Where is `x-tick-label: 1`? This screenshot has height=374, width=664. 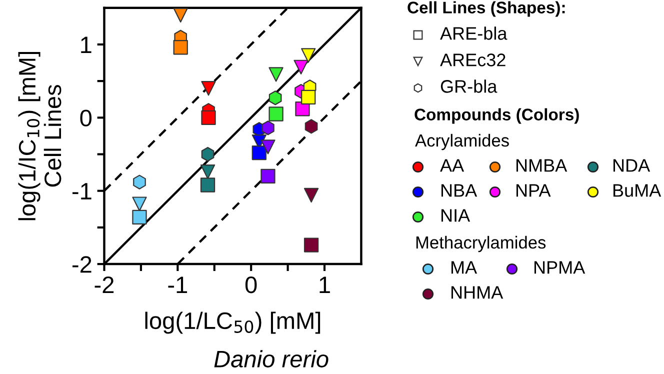
x-tick-label: 1 is located at coordinates (325, 284).